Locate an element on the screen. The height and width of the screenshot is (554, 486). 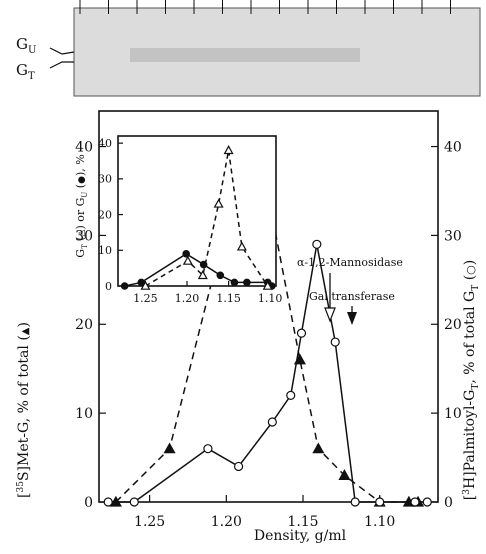
y-tick-label-right: 0 is located at coordinates (448, 503).